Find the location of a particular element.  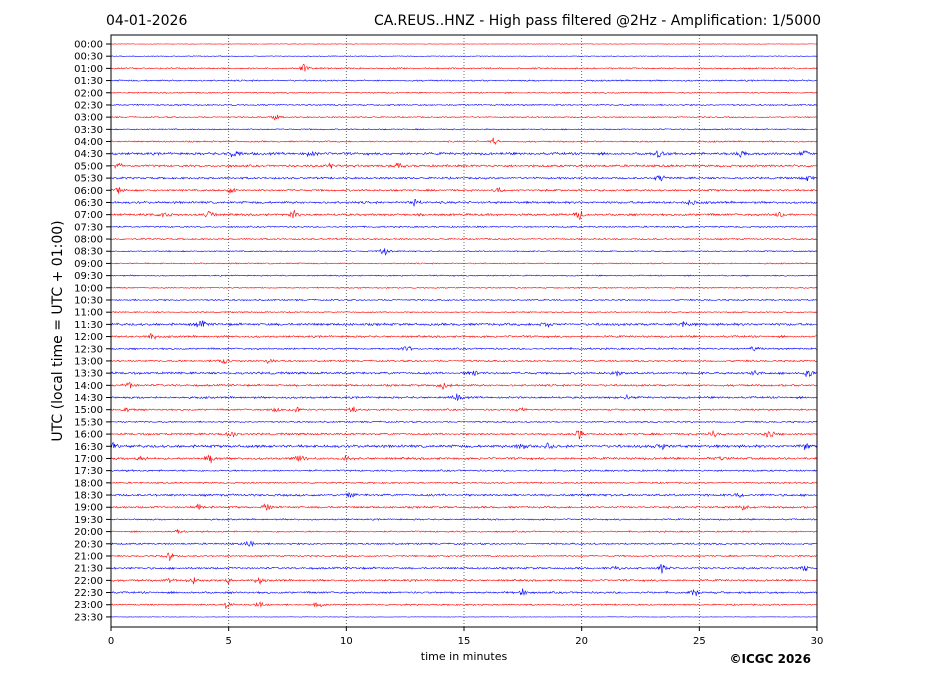

y-tick-label: 00:00 is located at coordinates (88, 45).